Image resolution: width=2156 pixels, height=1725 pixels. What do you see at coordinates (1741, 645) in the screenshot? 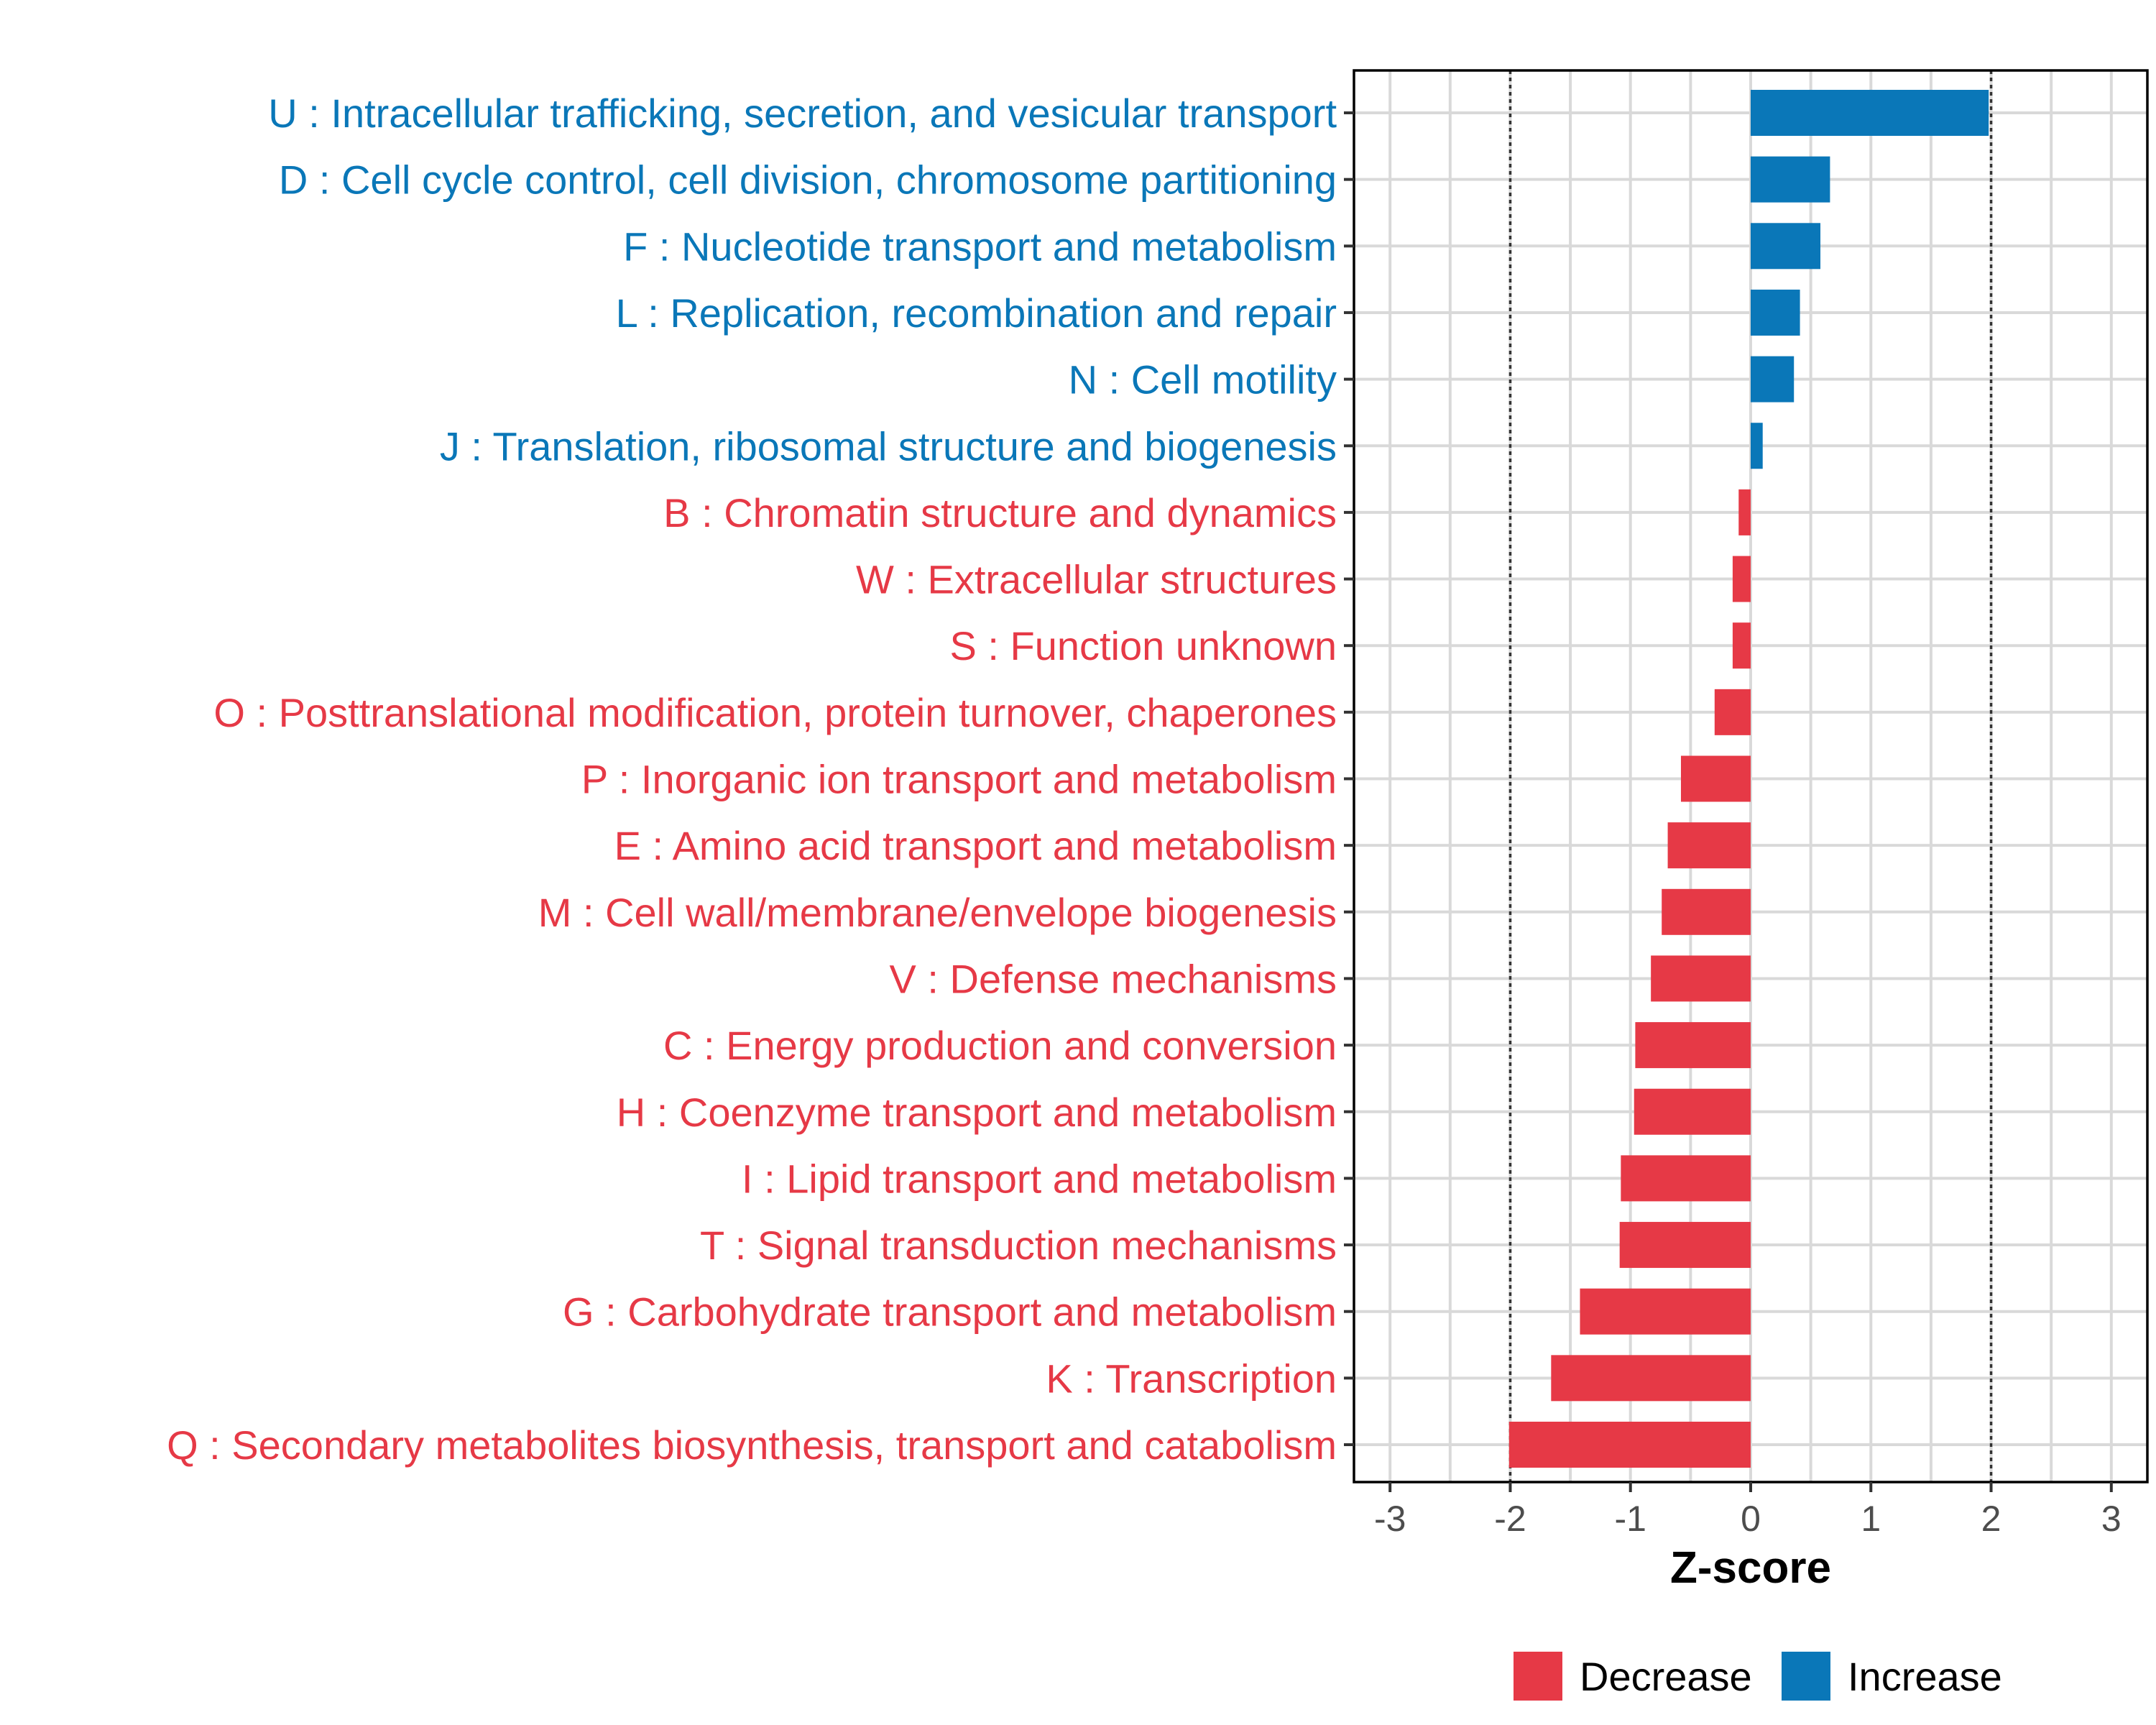
I see `bar-s` at bounding box center [1741, 645].